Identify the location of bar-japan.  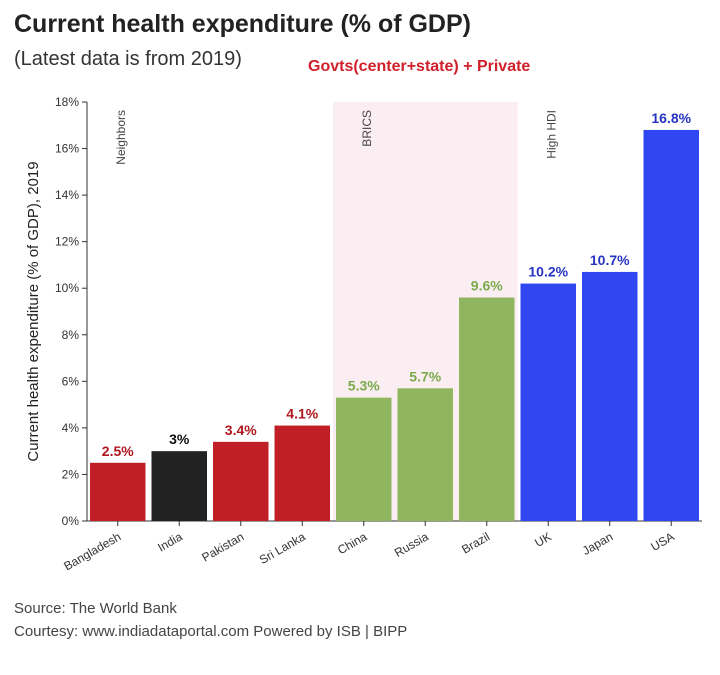
(610, 396).